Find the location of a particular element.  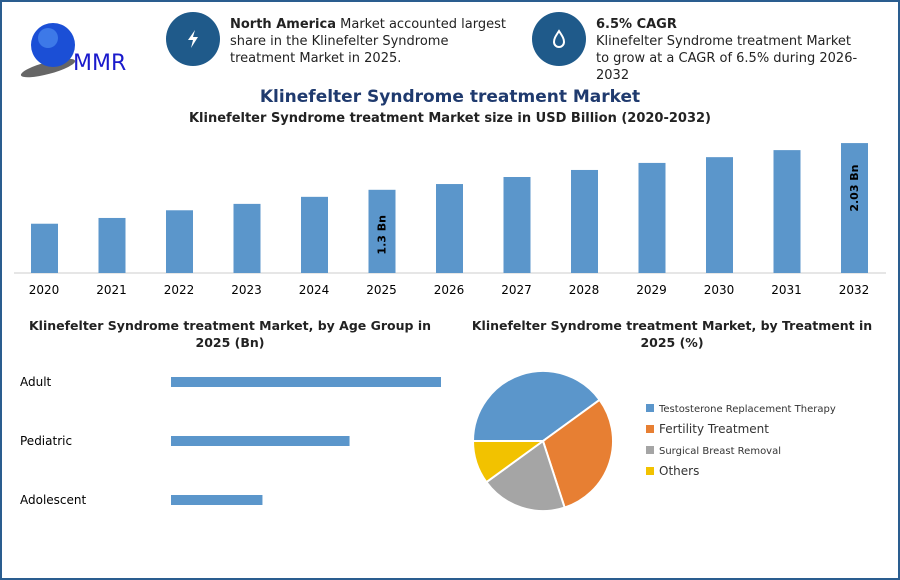

bar-adult is located at coordinates (306, 382).